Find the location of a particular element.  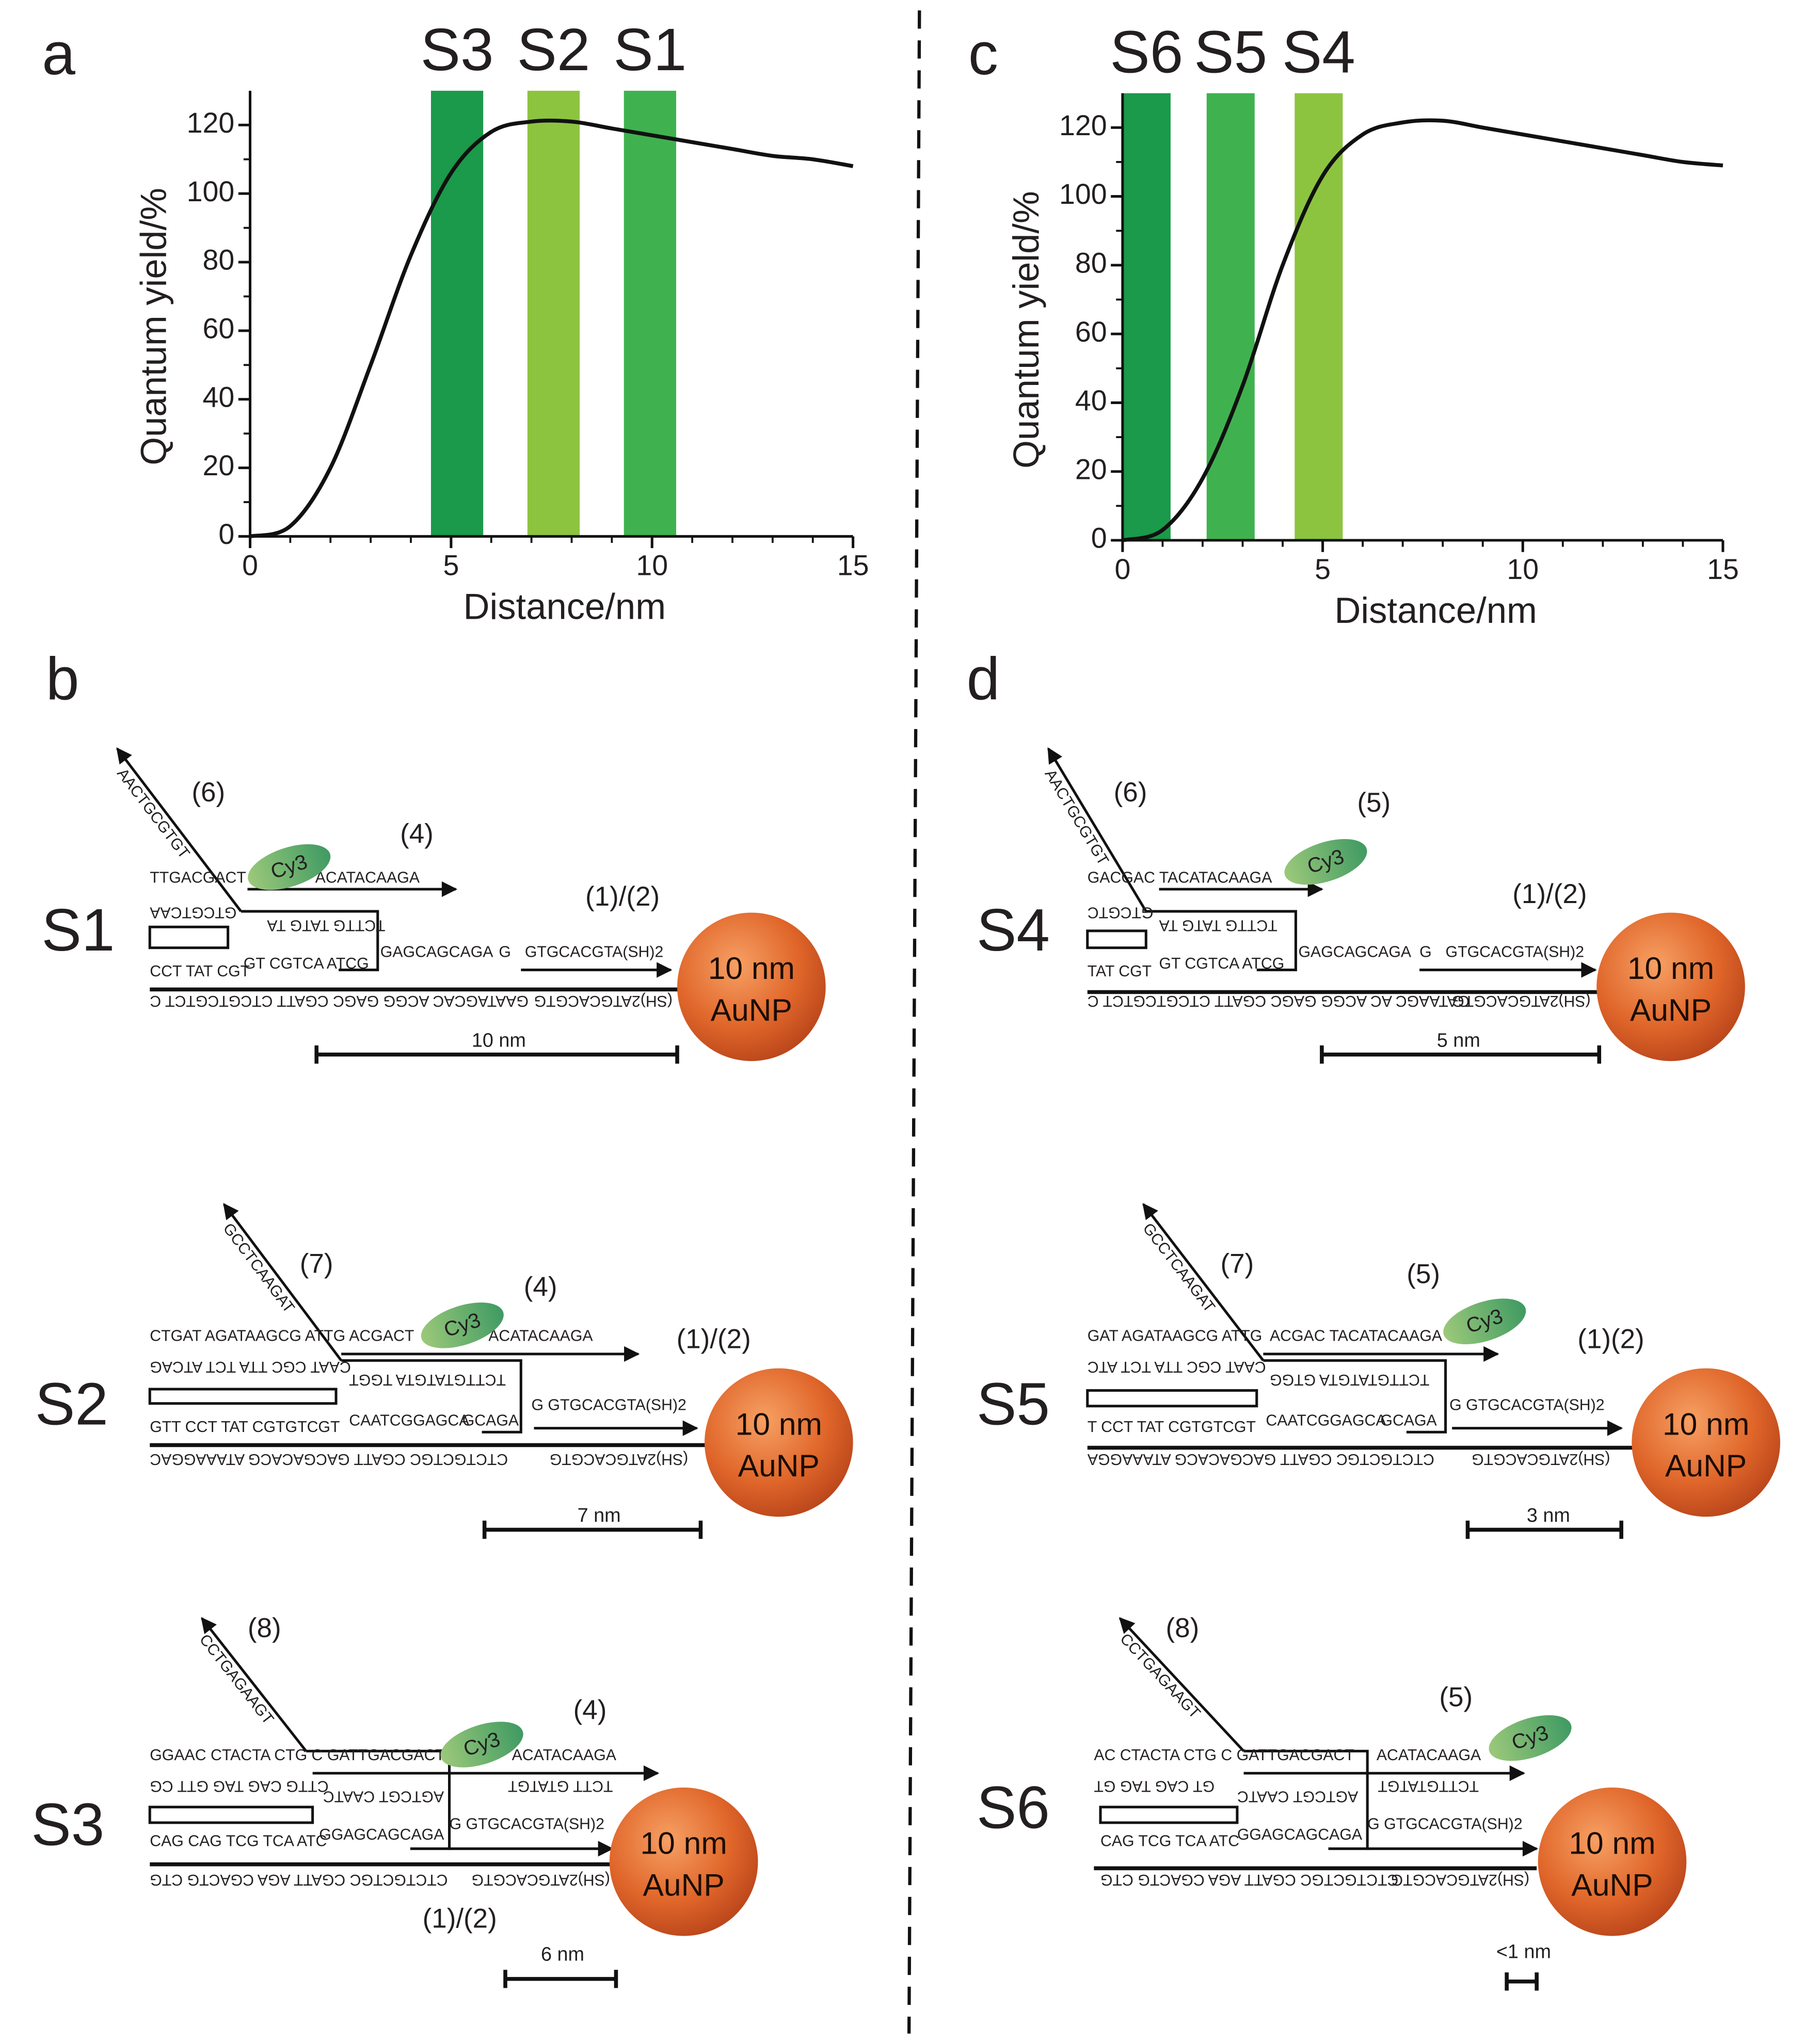

strand-number: (5) is located at coordinates (1456, 1697).